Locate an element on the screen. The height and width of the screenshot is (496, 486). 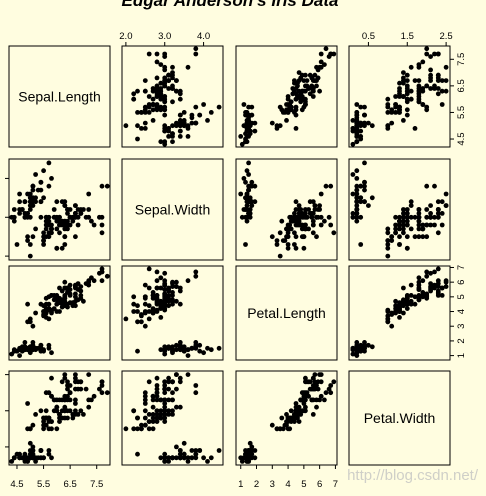
variable-label-sepal-width: Sepal.Width is located at coordinates (172, 210).